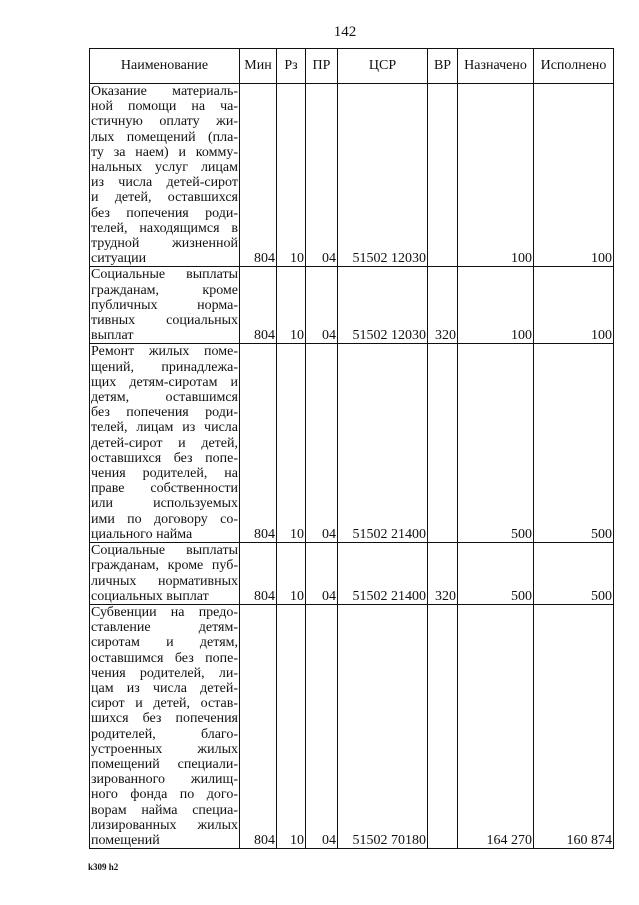  I want to click on name-line: или используемых, so click(164, 504).